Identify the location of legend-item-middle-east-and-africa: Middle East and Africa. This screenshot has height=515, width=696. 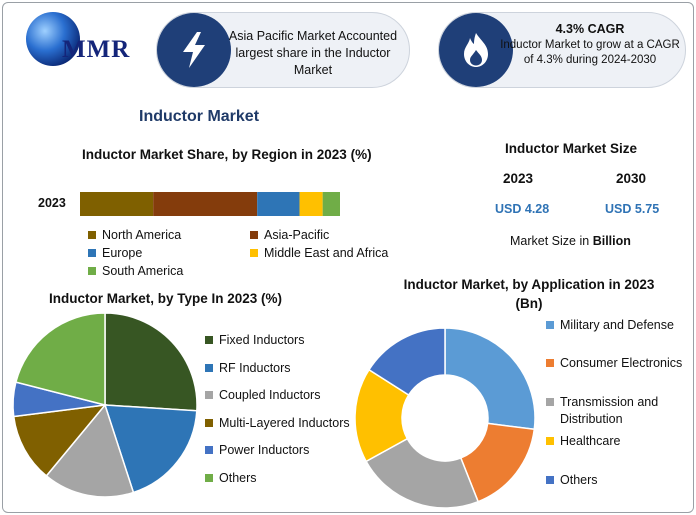
(319, 253).